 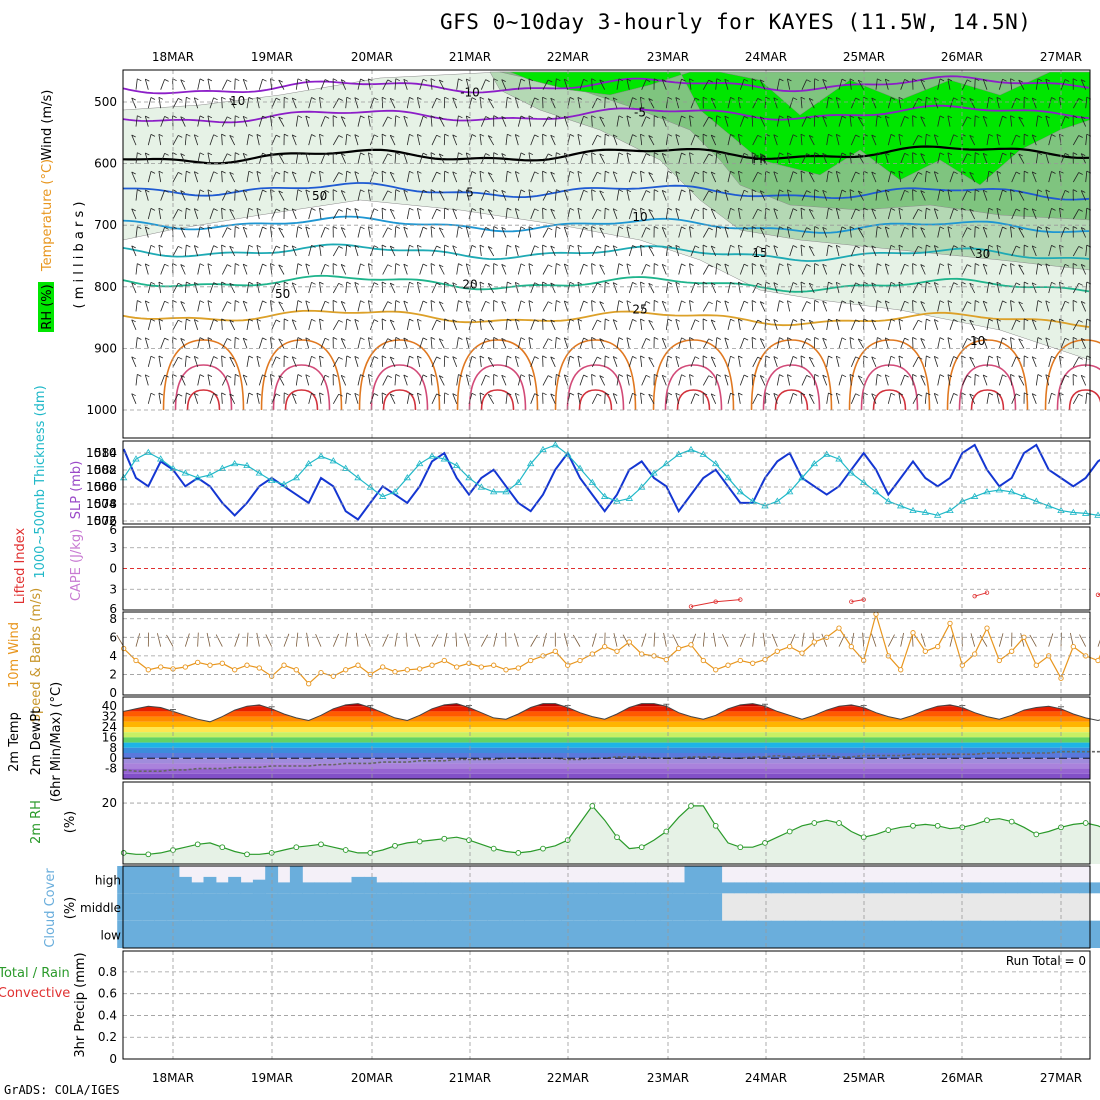 What do you see at coordinates (606, 85) in the screenshot?
I see `temp-contour` at bounding box center [606, 85].